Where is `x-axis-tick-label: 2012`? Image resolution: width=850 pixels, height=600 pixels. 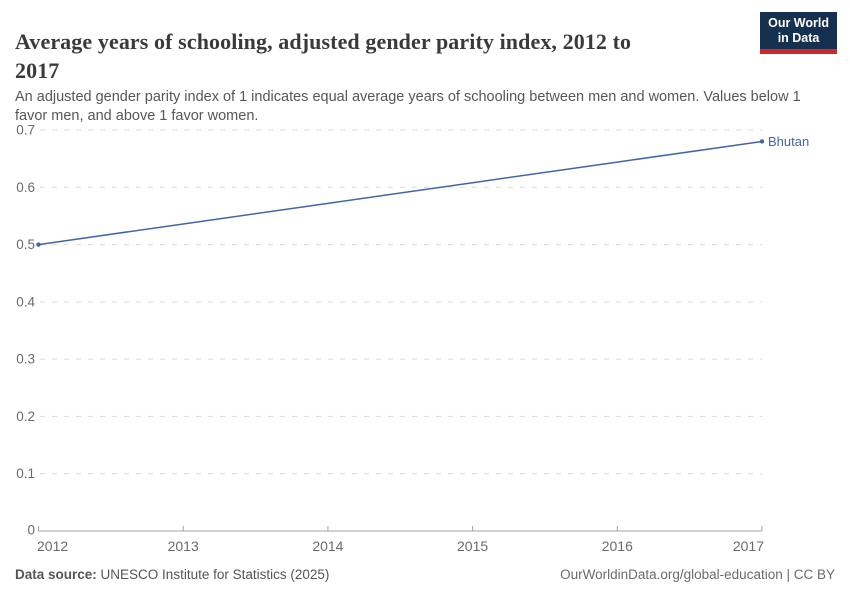
x-axis-tick-label: 2012 is located at coordinates (52, 546).